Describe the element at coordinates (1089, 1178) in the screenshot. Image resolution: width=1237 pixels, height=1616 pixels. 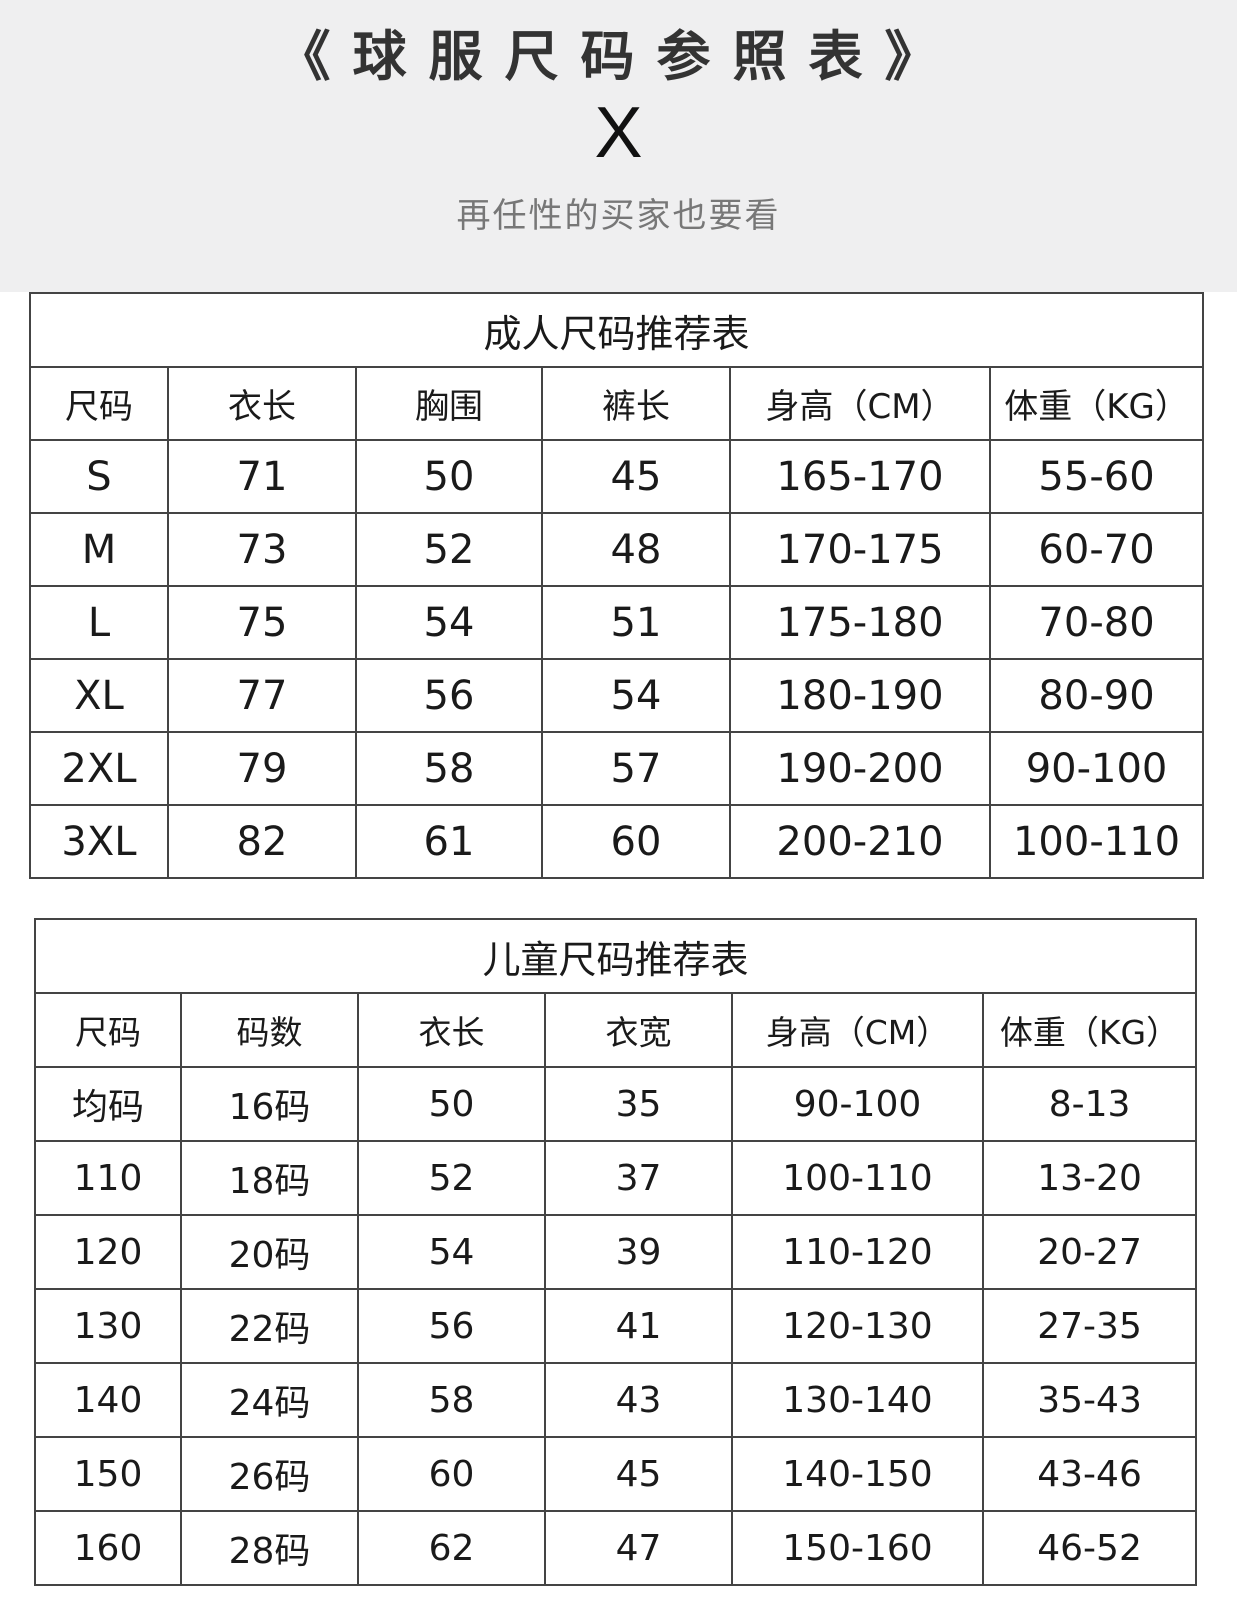
I see `table-cell: 13-20` at that location.